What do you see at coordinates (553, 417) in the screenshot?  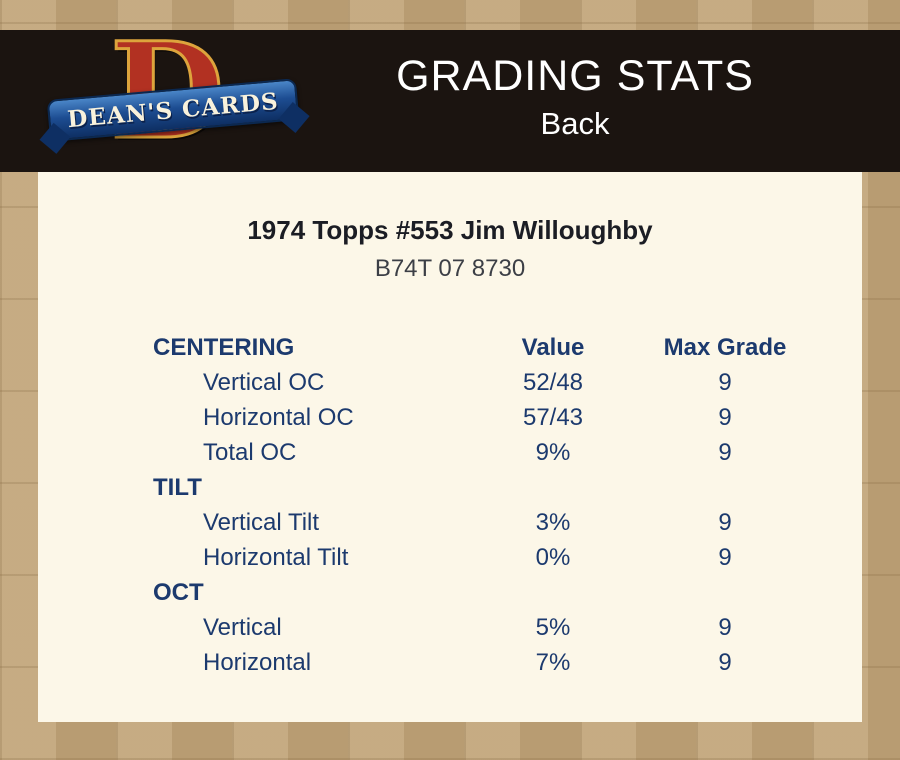 I see `row-value: 57/43` at bounding box center [553, 417].